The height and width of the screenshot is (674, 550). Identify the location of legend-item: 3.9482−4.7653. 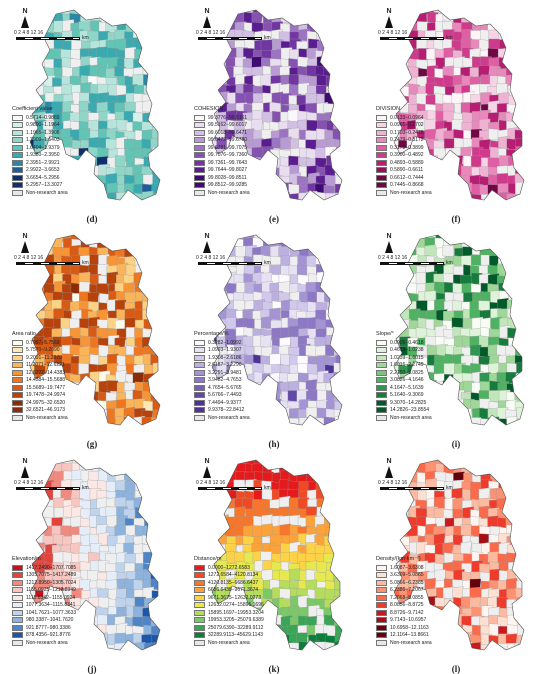
(244, 381).